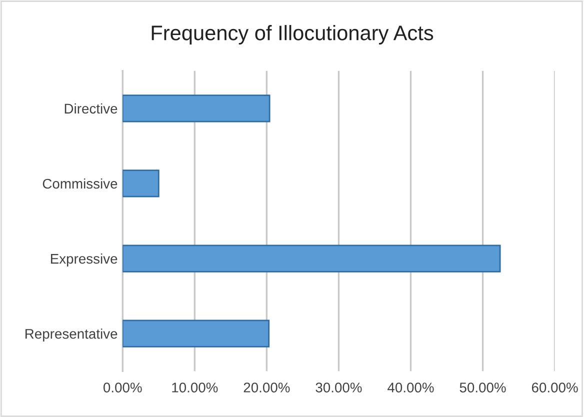 Image resolution: width=584 pixels, height=417 pixels. Describe the element at coordinates (72, 335) in the screenshot. I see `y-tick-label: Representative` at that location.